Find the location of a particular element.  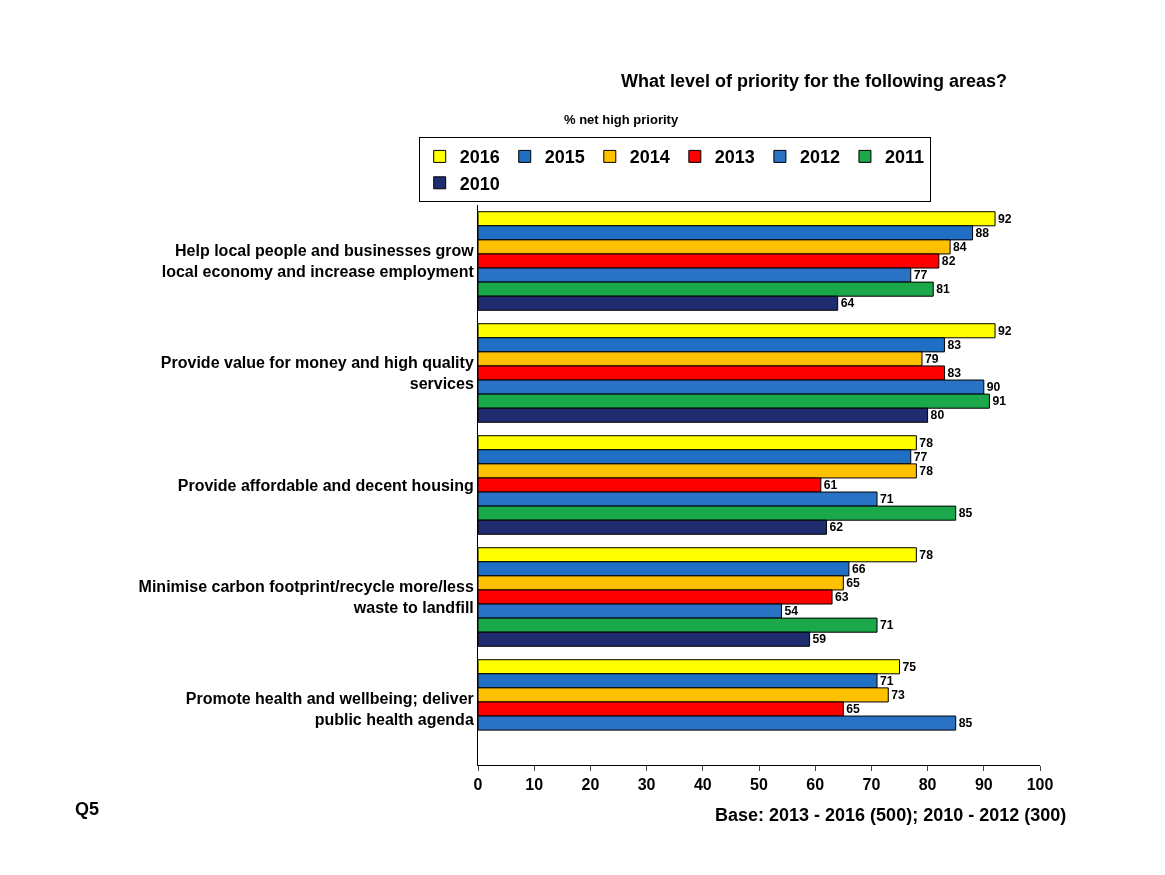

data-label: 75 is located at coordinates (909, 666).